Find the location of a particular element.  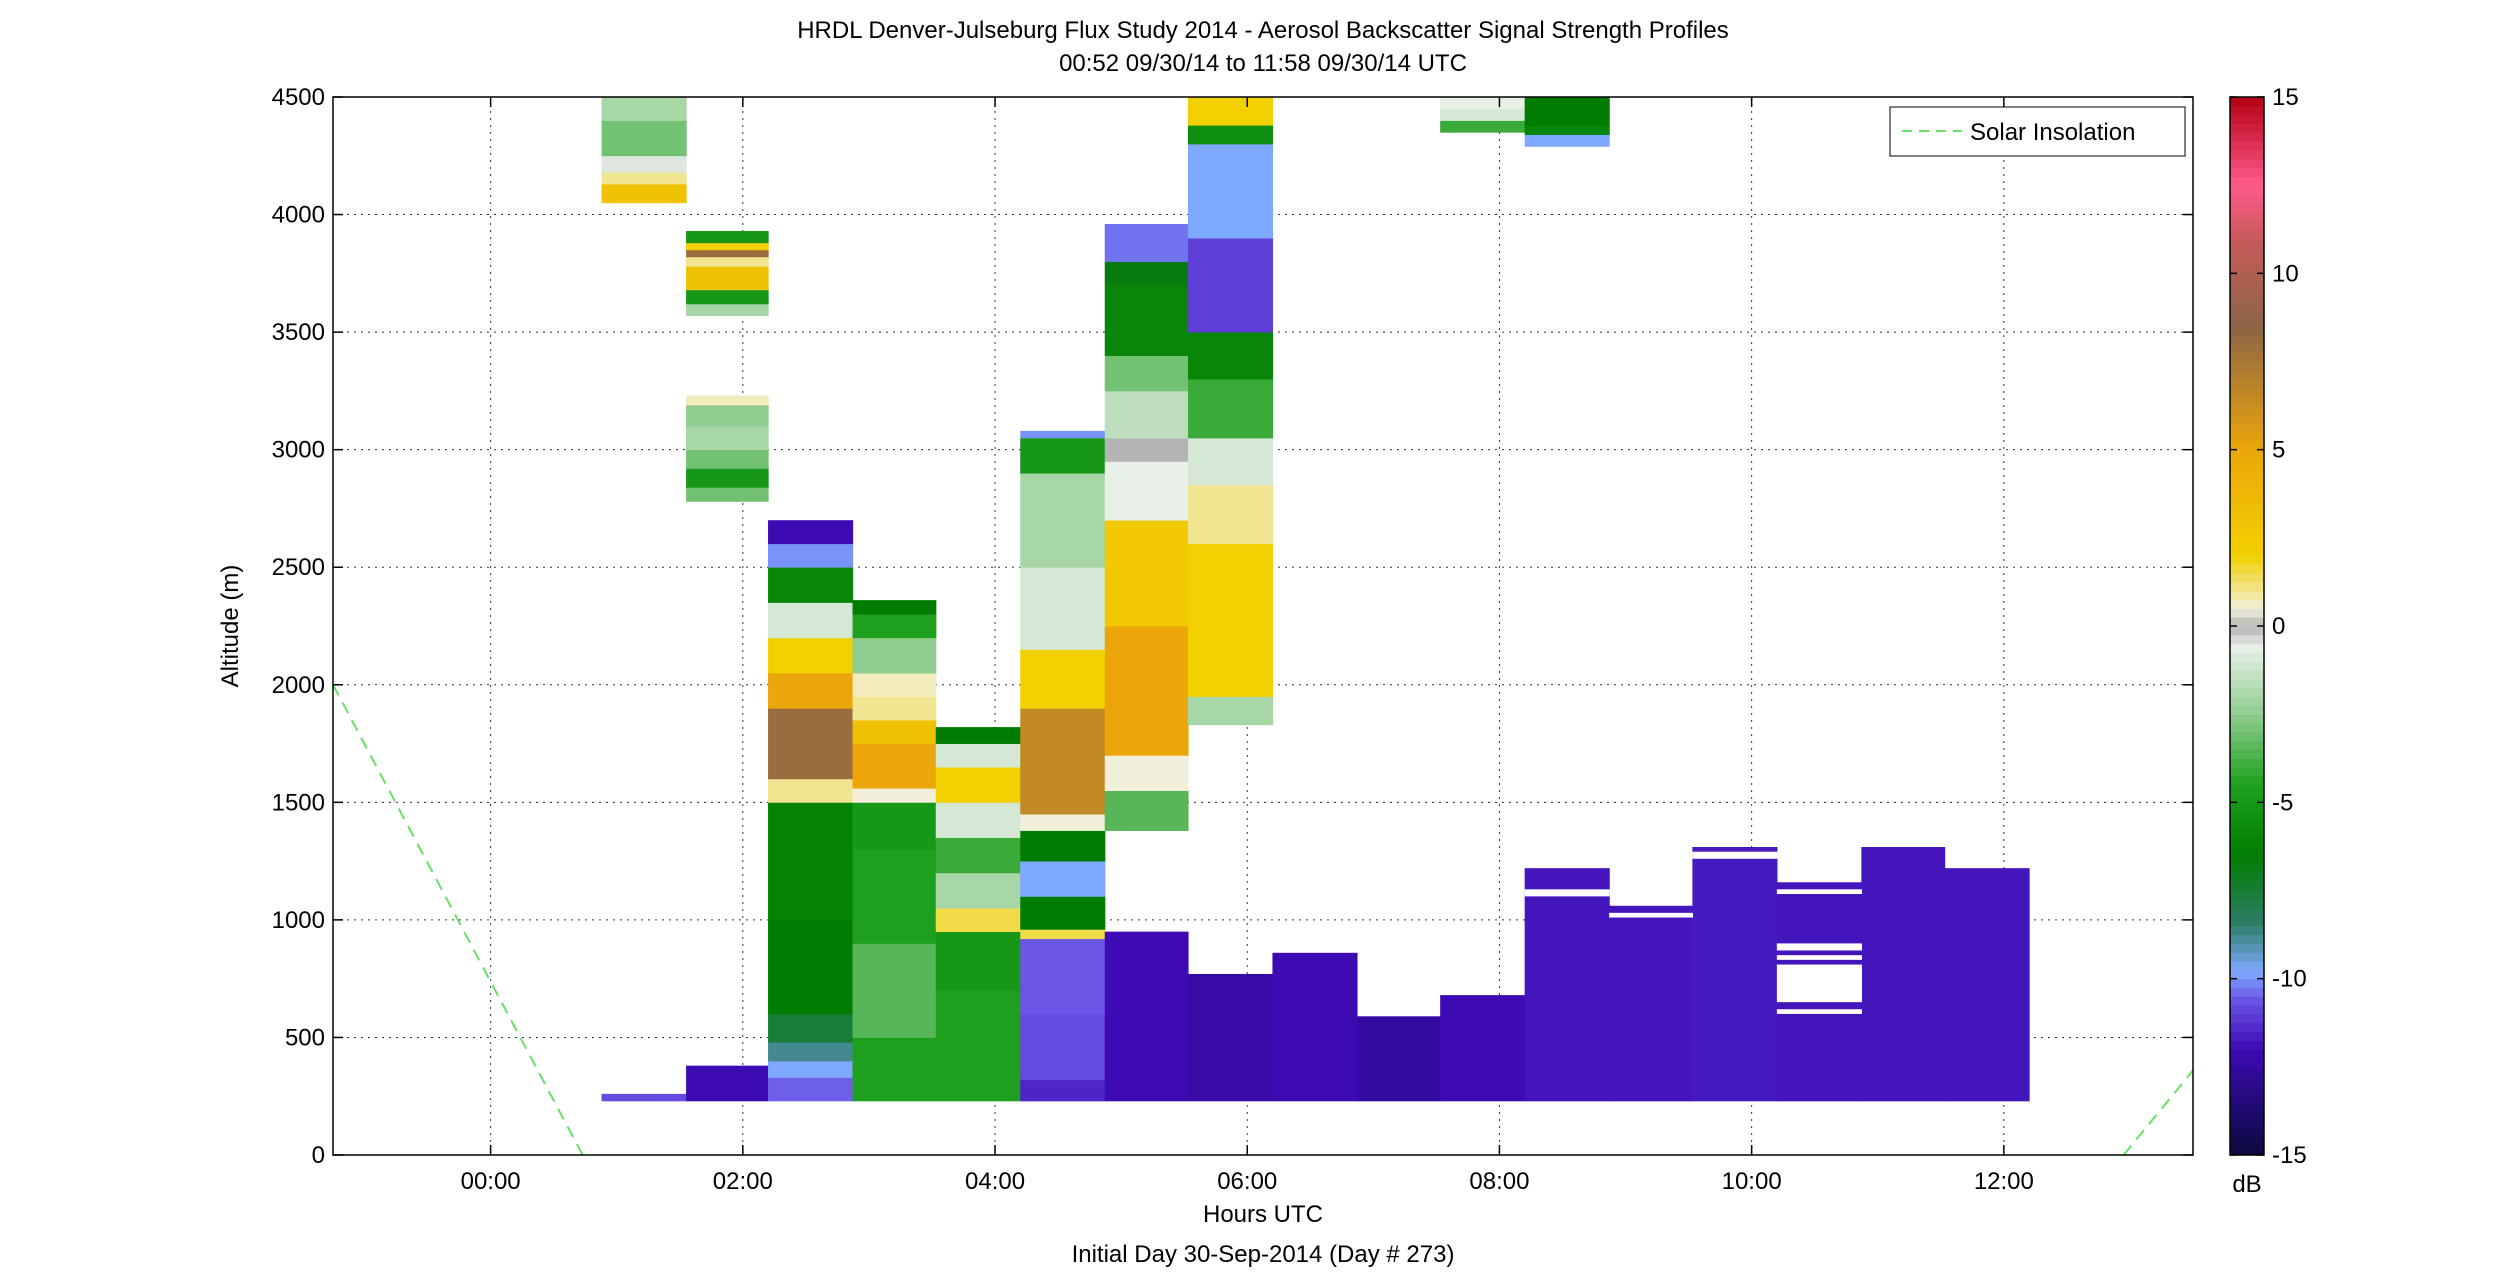

x-tick-label: 08:00 is located at coordinates (1499, 1181).